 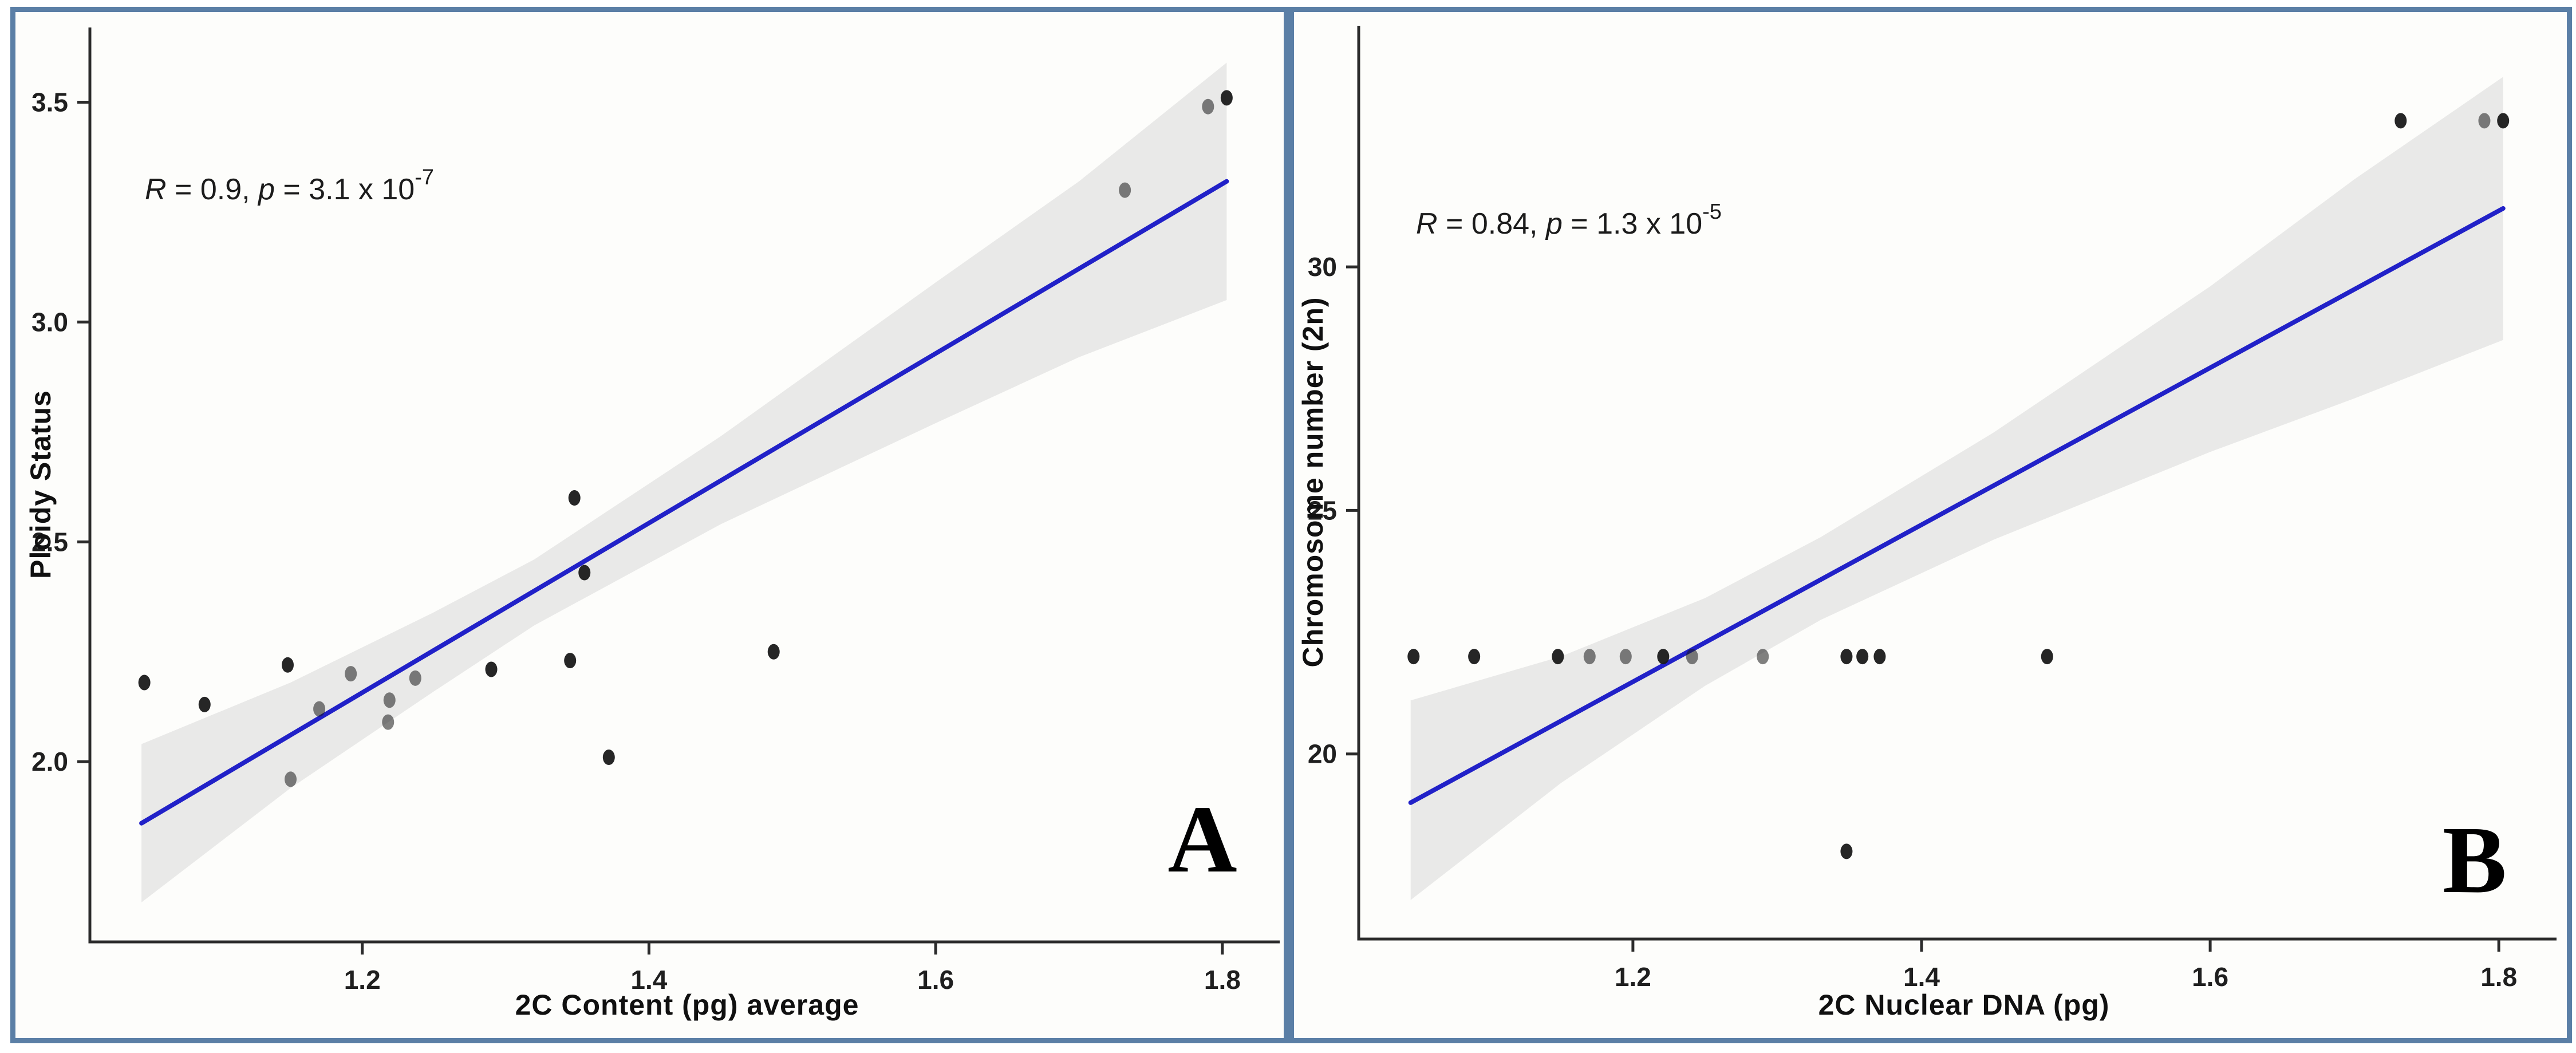 What do you see at coordinates (41, 485) in the screenshot?
I see `y-axis-title-a: Ploidy Status` at bounding box center [41, 485].